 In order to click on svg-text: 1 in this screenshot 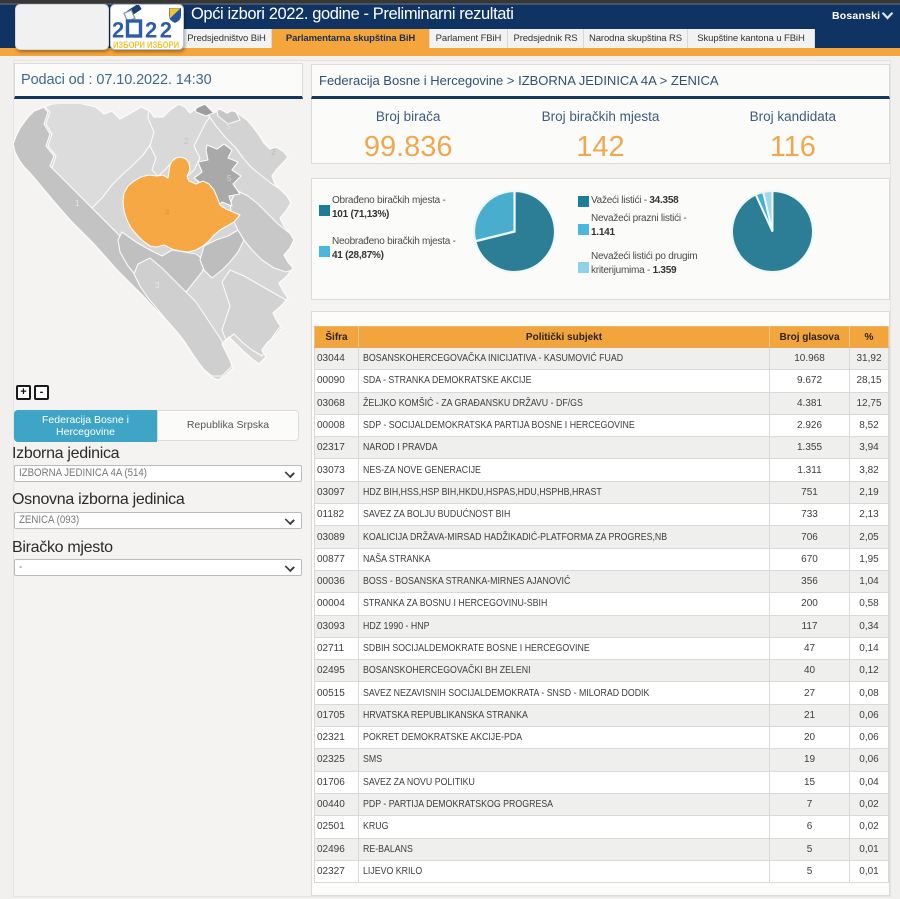, I will do `click(77, 203)`.